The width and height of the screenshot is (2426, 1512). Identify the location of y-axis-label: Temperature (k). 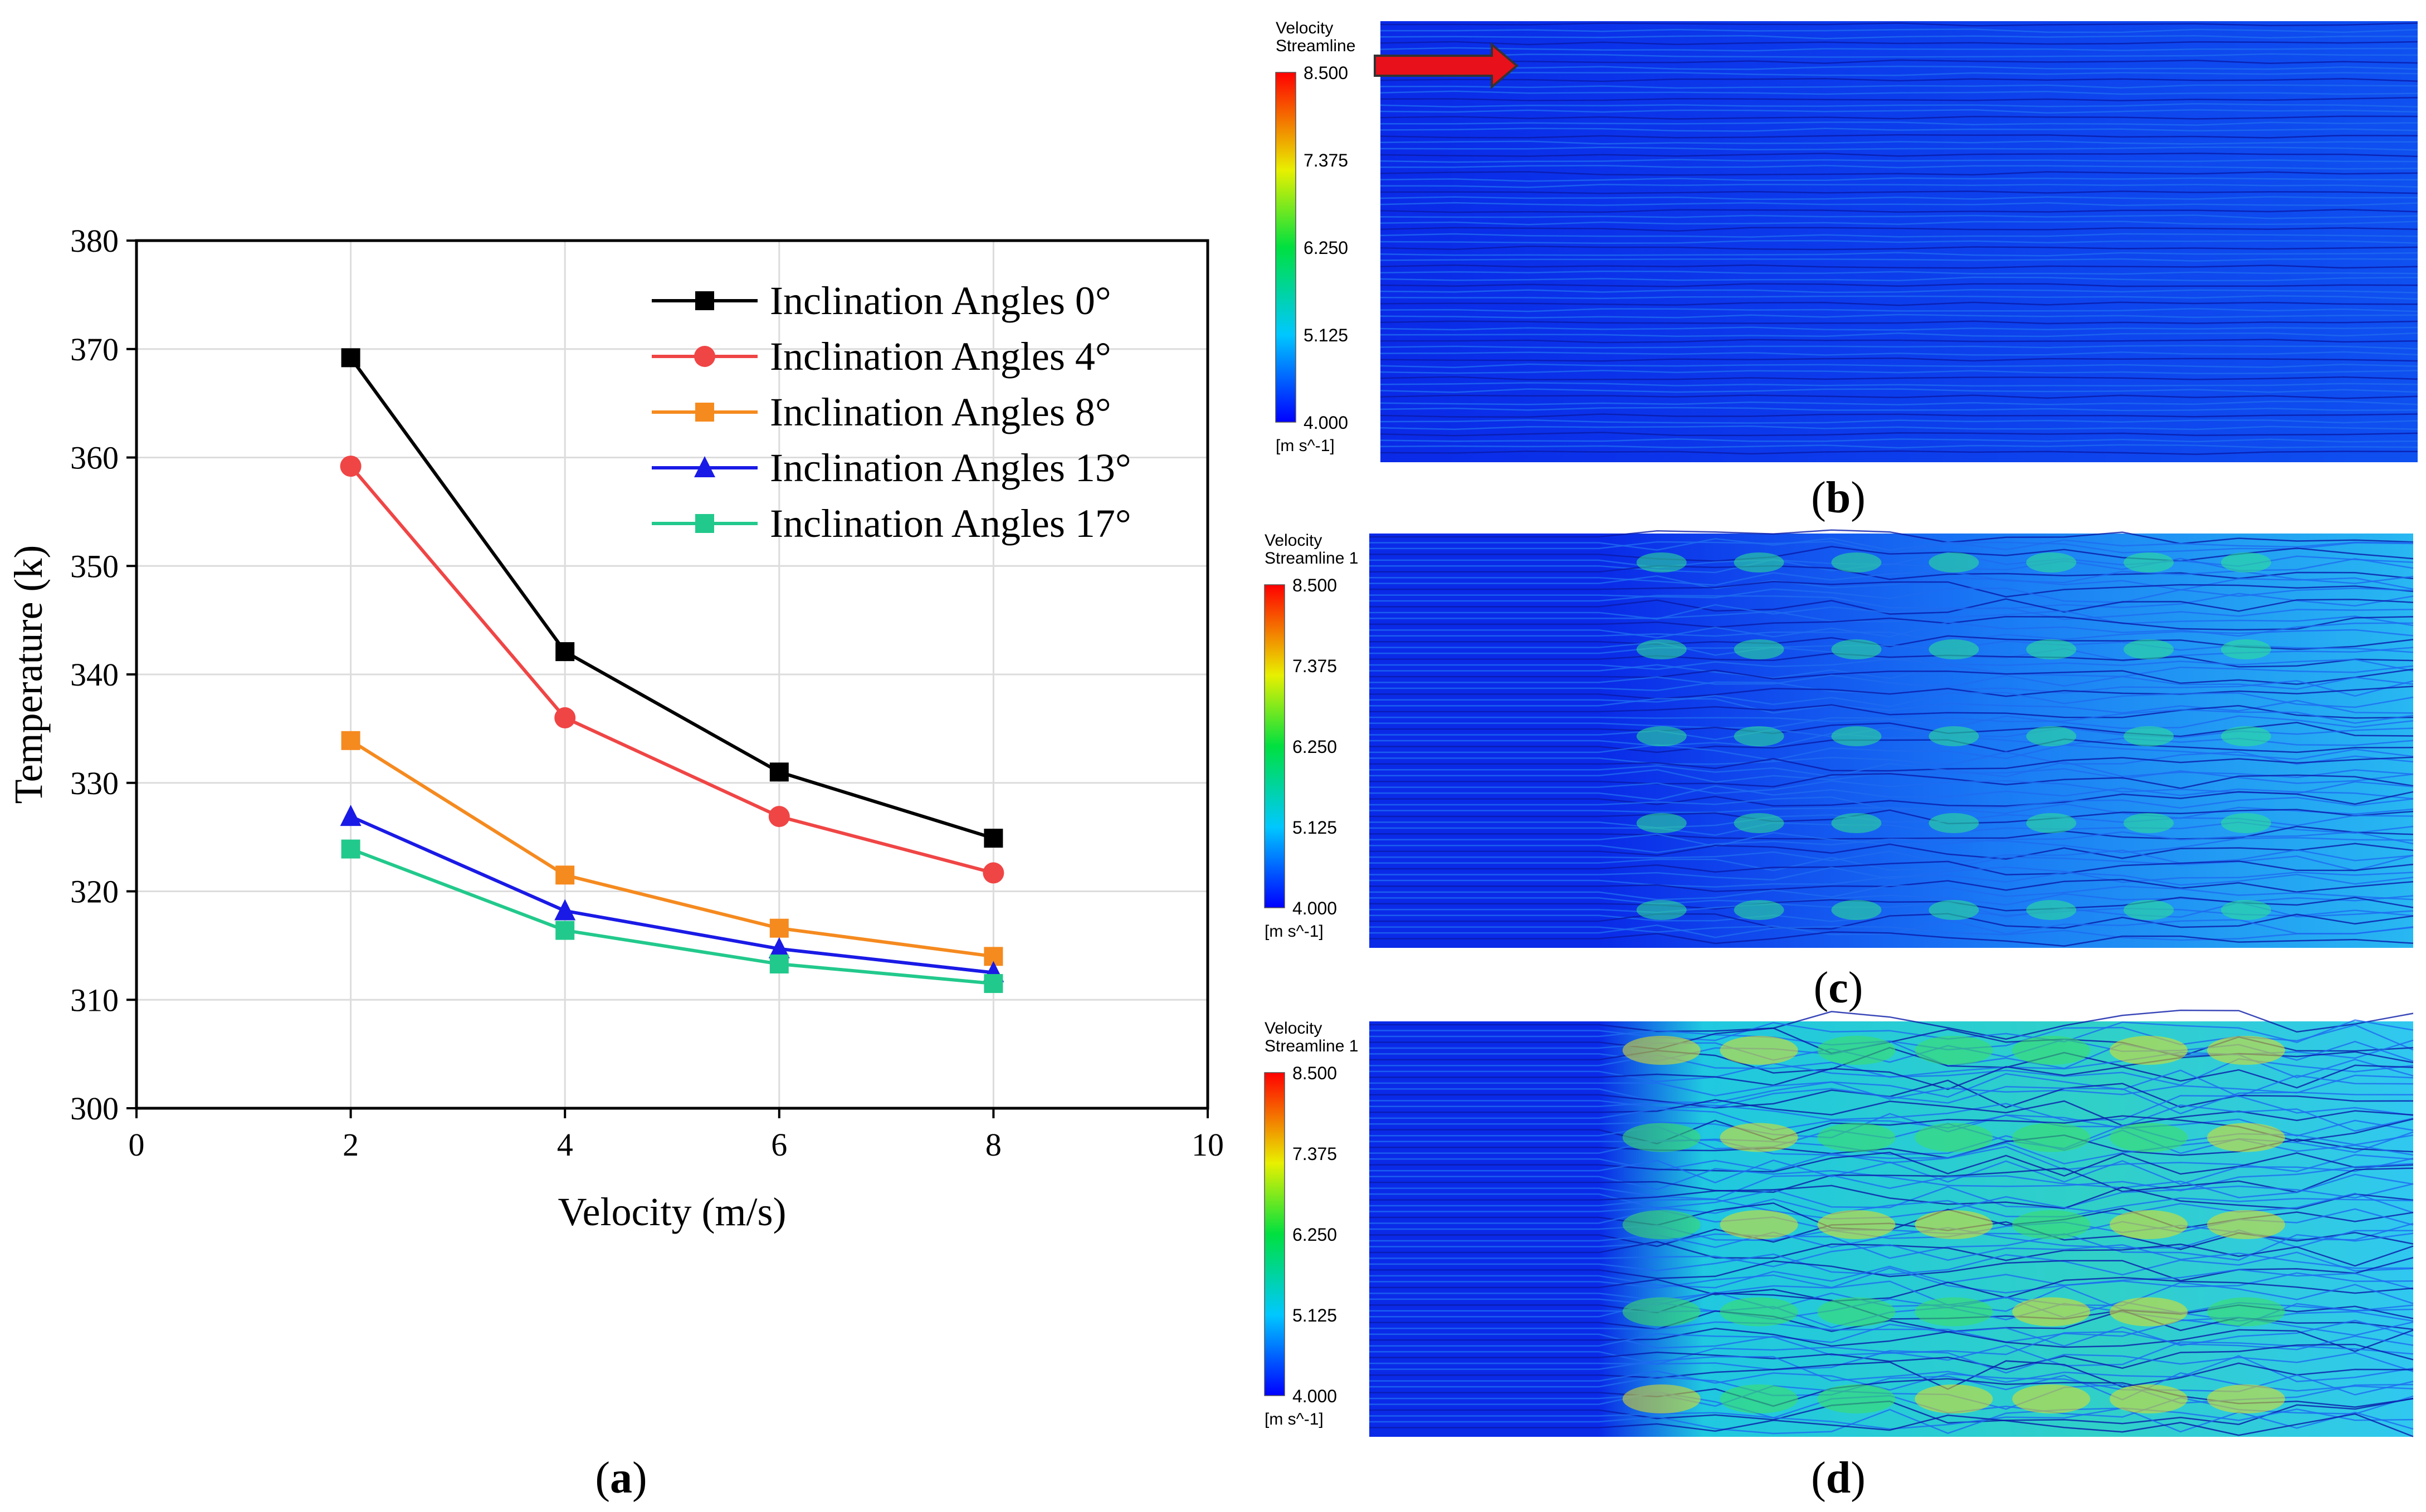
(28, 674).